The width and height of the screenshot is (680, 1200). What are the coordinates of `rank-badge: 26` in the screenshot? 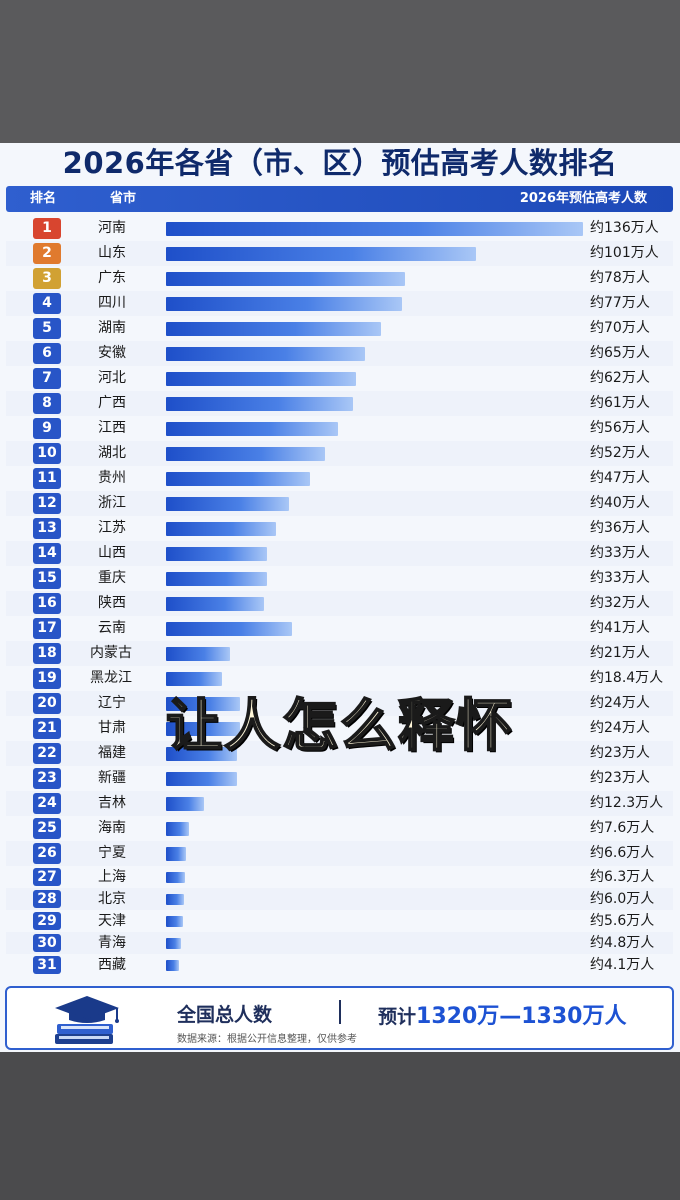 It's located at (47, 853).